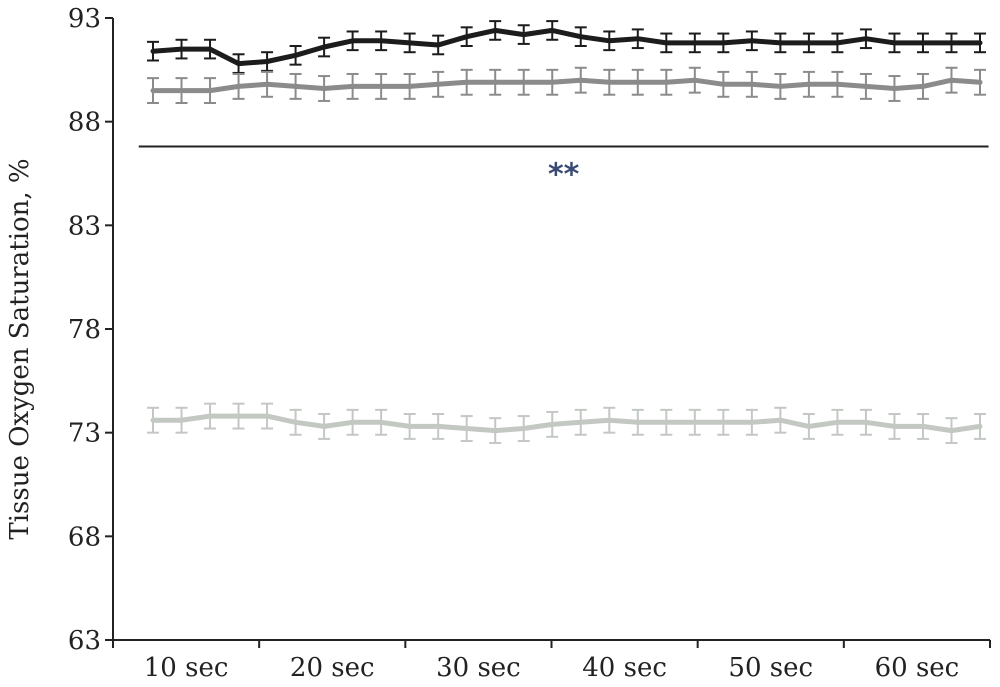 This screenshot has width=1000, height=687. I want to click on y-tick-label: 88, so click(84, 123).